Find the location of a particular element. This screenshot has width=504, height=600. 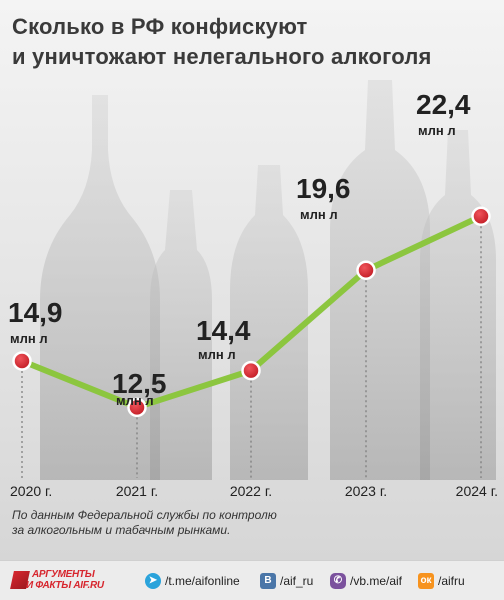

value-label-3: 19,6 is located at coordinates (323, 188).